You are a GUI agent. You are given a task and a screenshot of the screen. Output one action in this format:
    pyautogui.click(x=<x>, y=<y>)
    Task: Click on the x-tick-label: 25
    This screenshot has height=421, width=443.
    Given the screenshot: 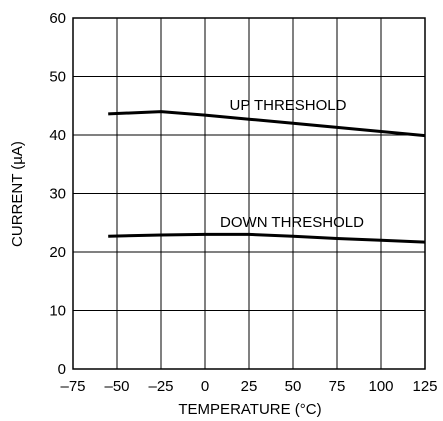 What is the action you would take?
    pyautogui.click(x=249, y=386)
    